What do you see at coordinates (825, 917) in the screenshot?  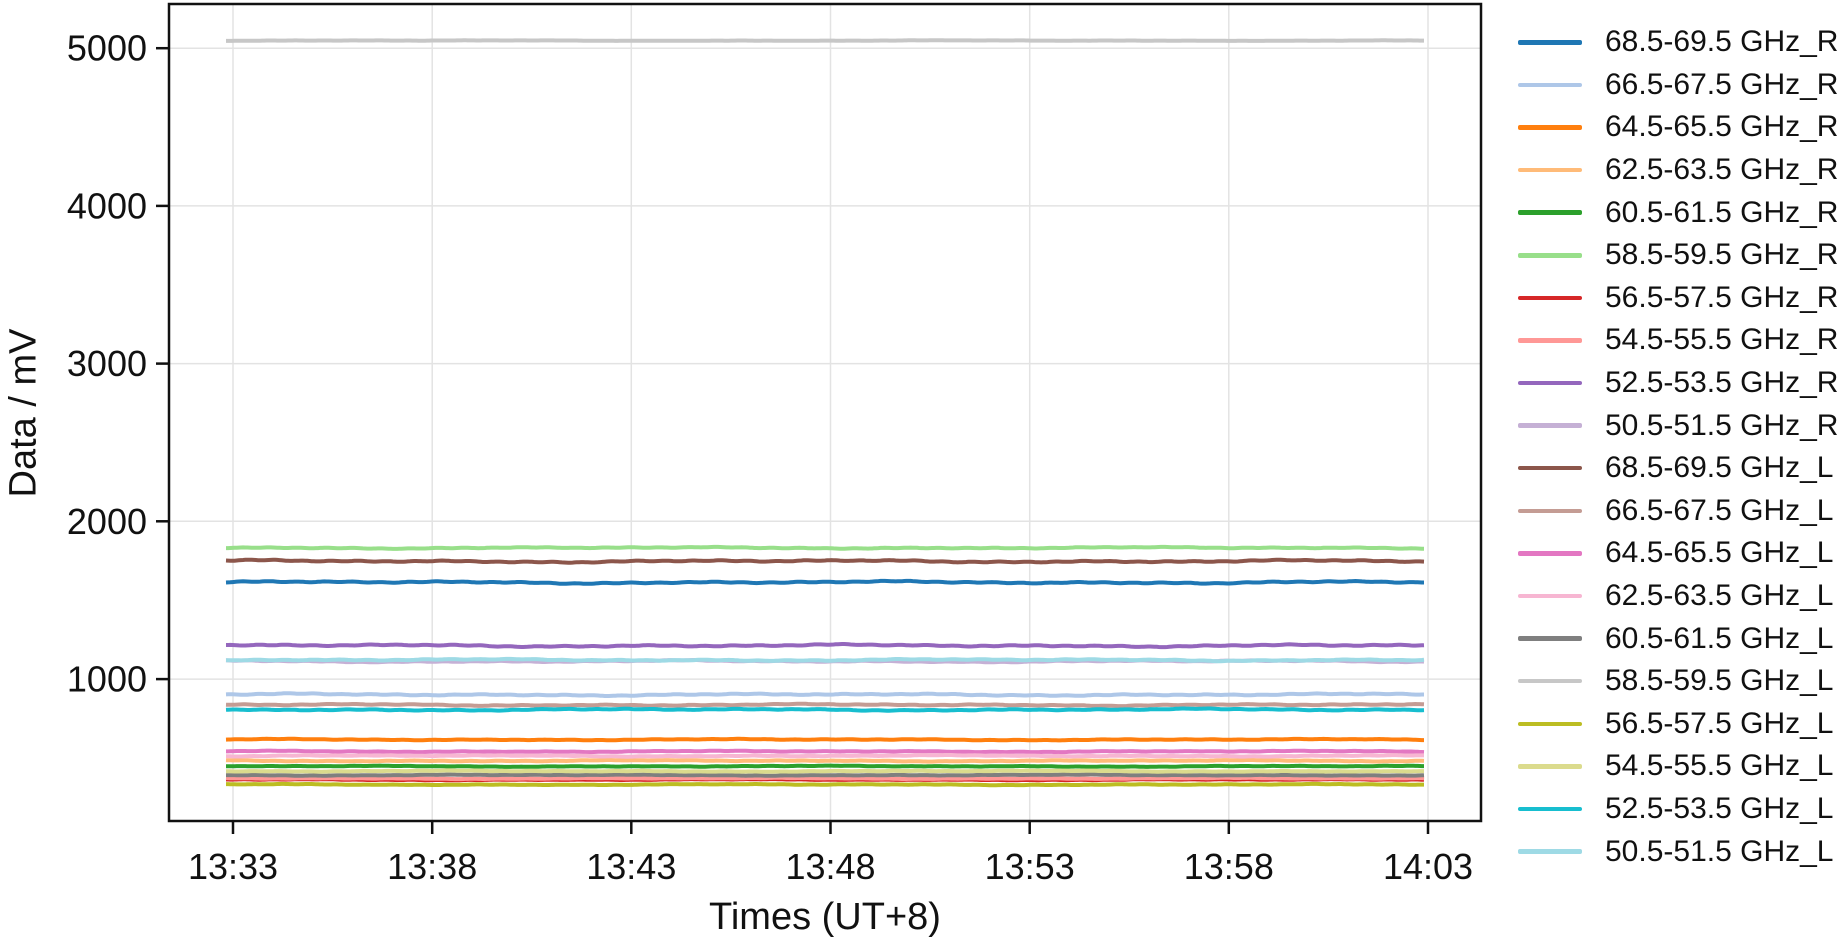 I see `x-axis-title: Times (UT+8)` at bounding box center [825, 917].